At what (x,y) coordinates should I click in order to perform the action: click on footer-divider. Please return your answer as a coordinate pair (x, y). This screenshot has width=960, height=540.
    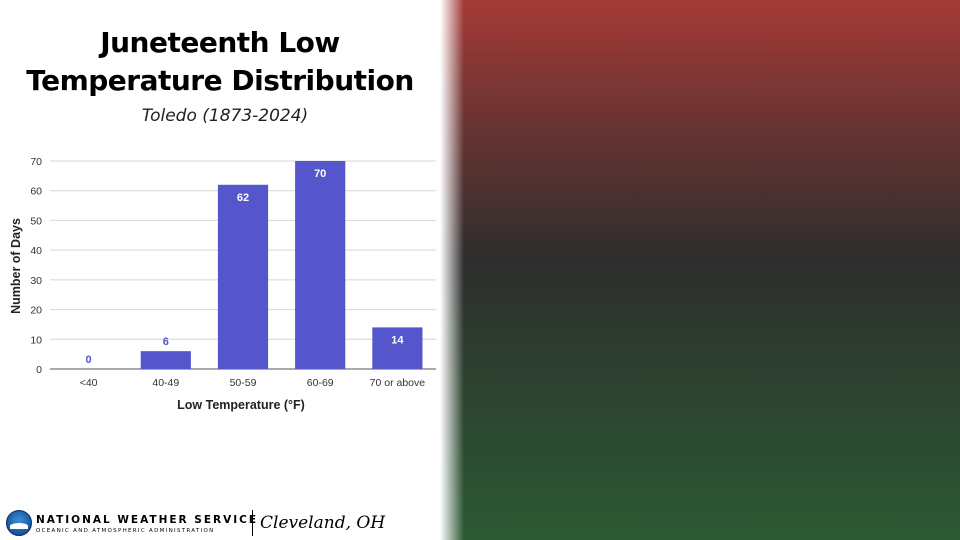
    Looking at the image, I should click on (252, 523).